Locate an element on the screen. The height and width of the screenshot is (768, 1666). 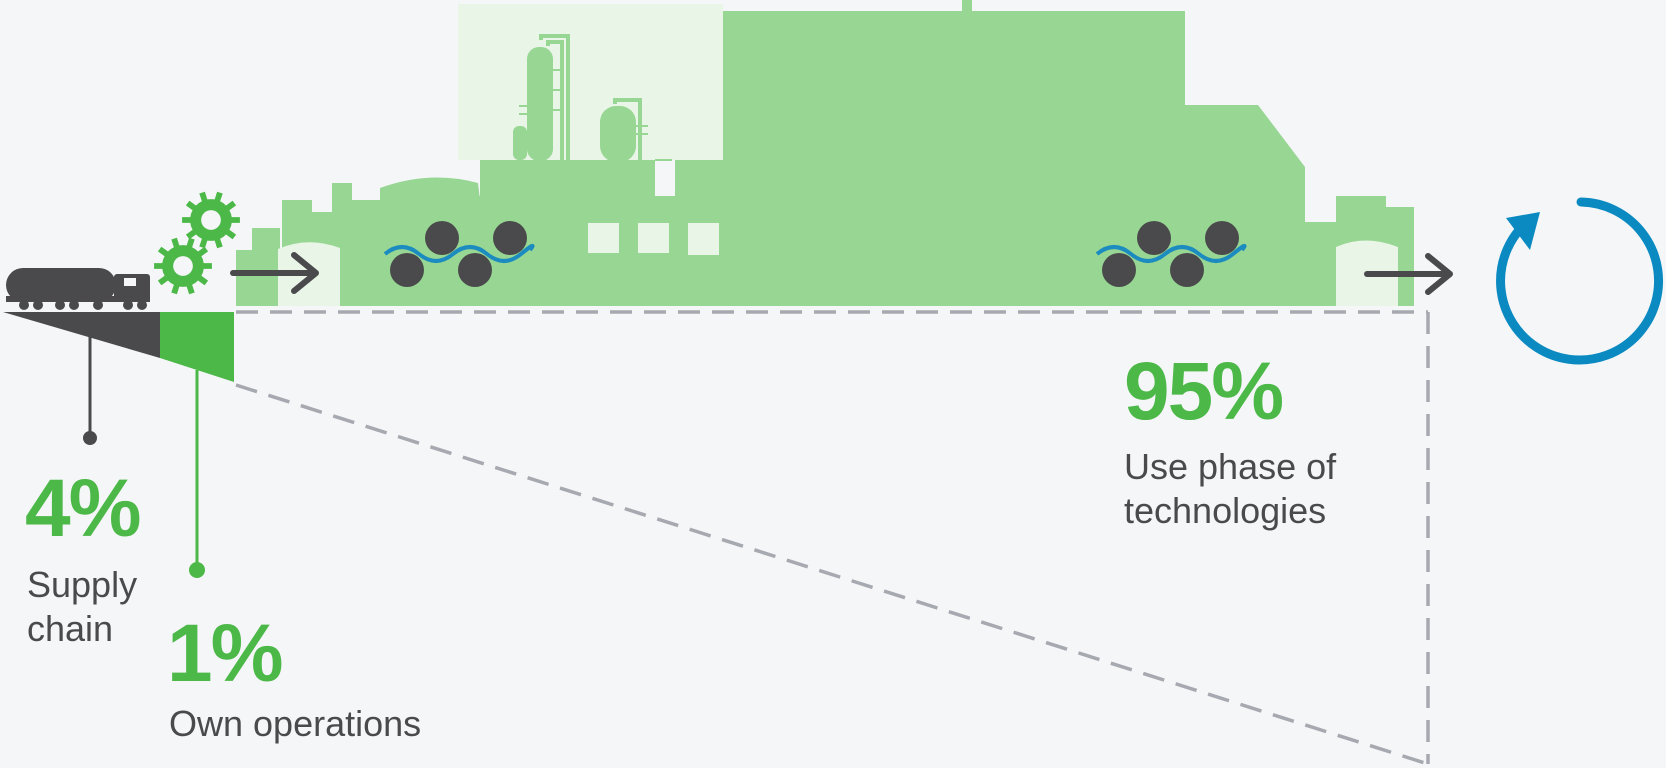
own-operations-label: Own operations is located at coordinates (295, 724).